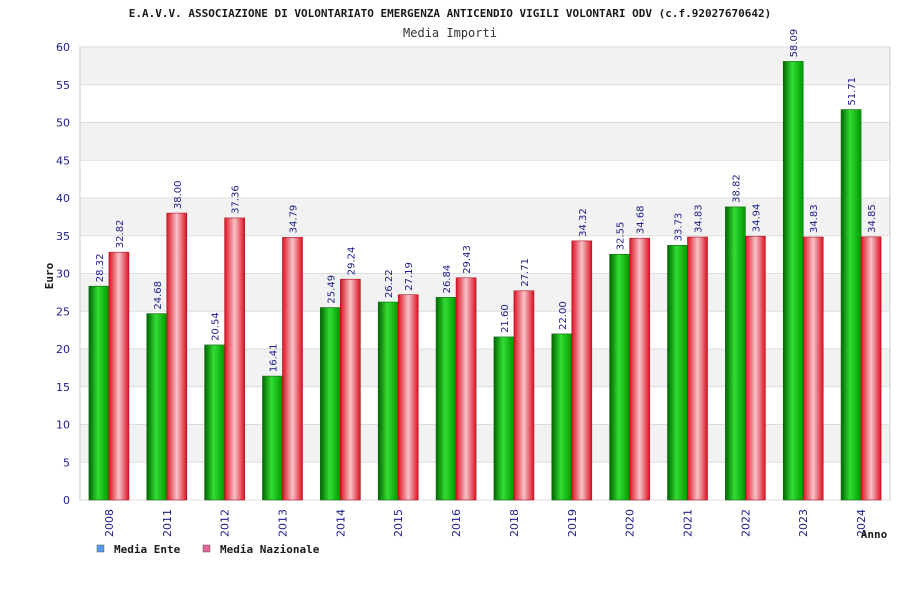 The height and width of the screenshot is (600, 900). What do you see at coordinates (283, 523) in the screenshot?
I see `x-tick-label-2013: 2013` at bounding box center [283, 523].